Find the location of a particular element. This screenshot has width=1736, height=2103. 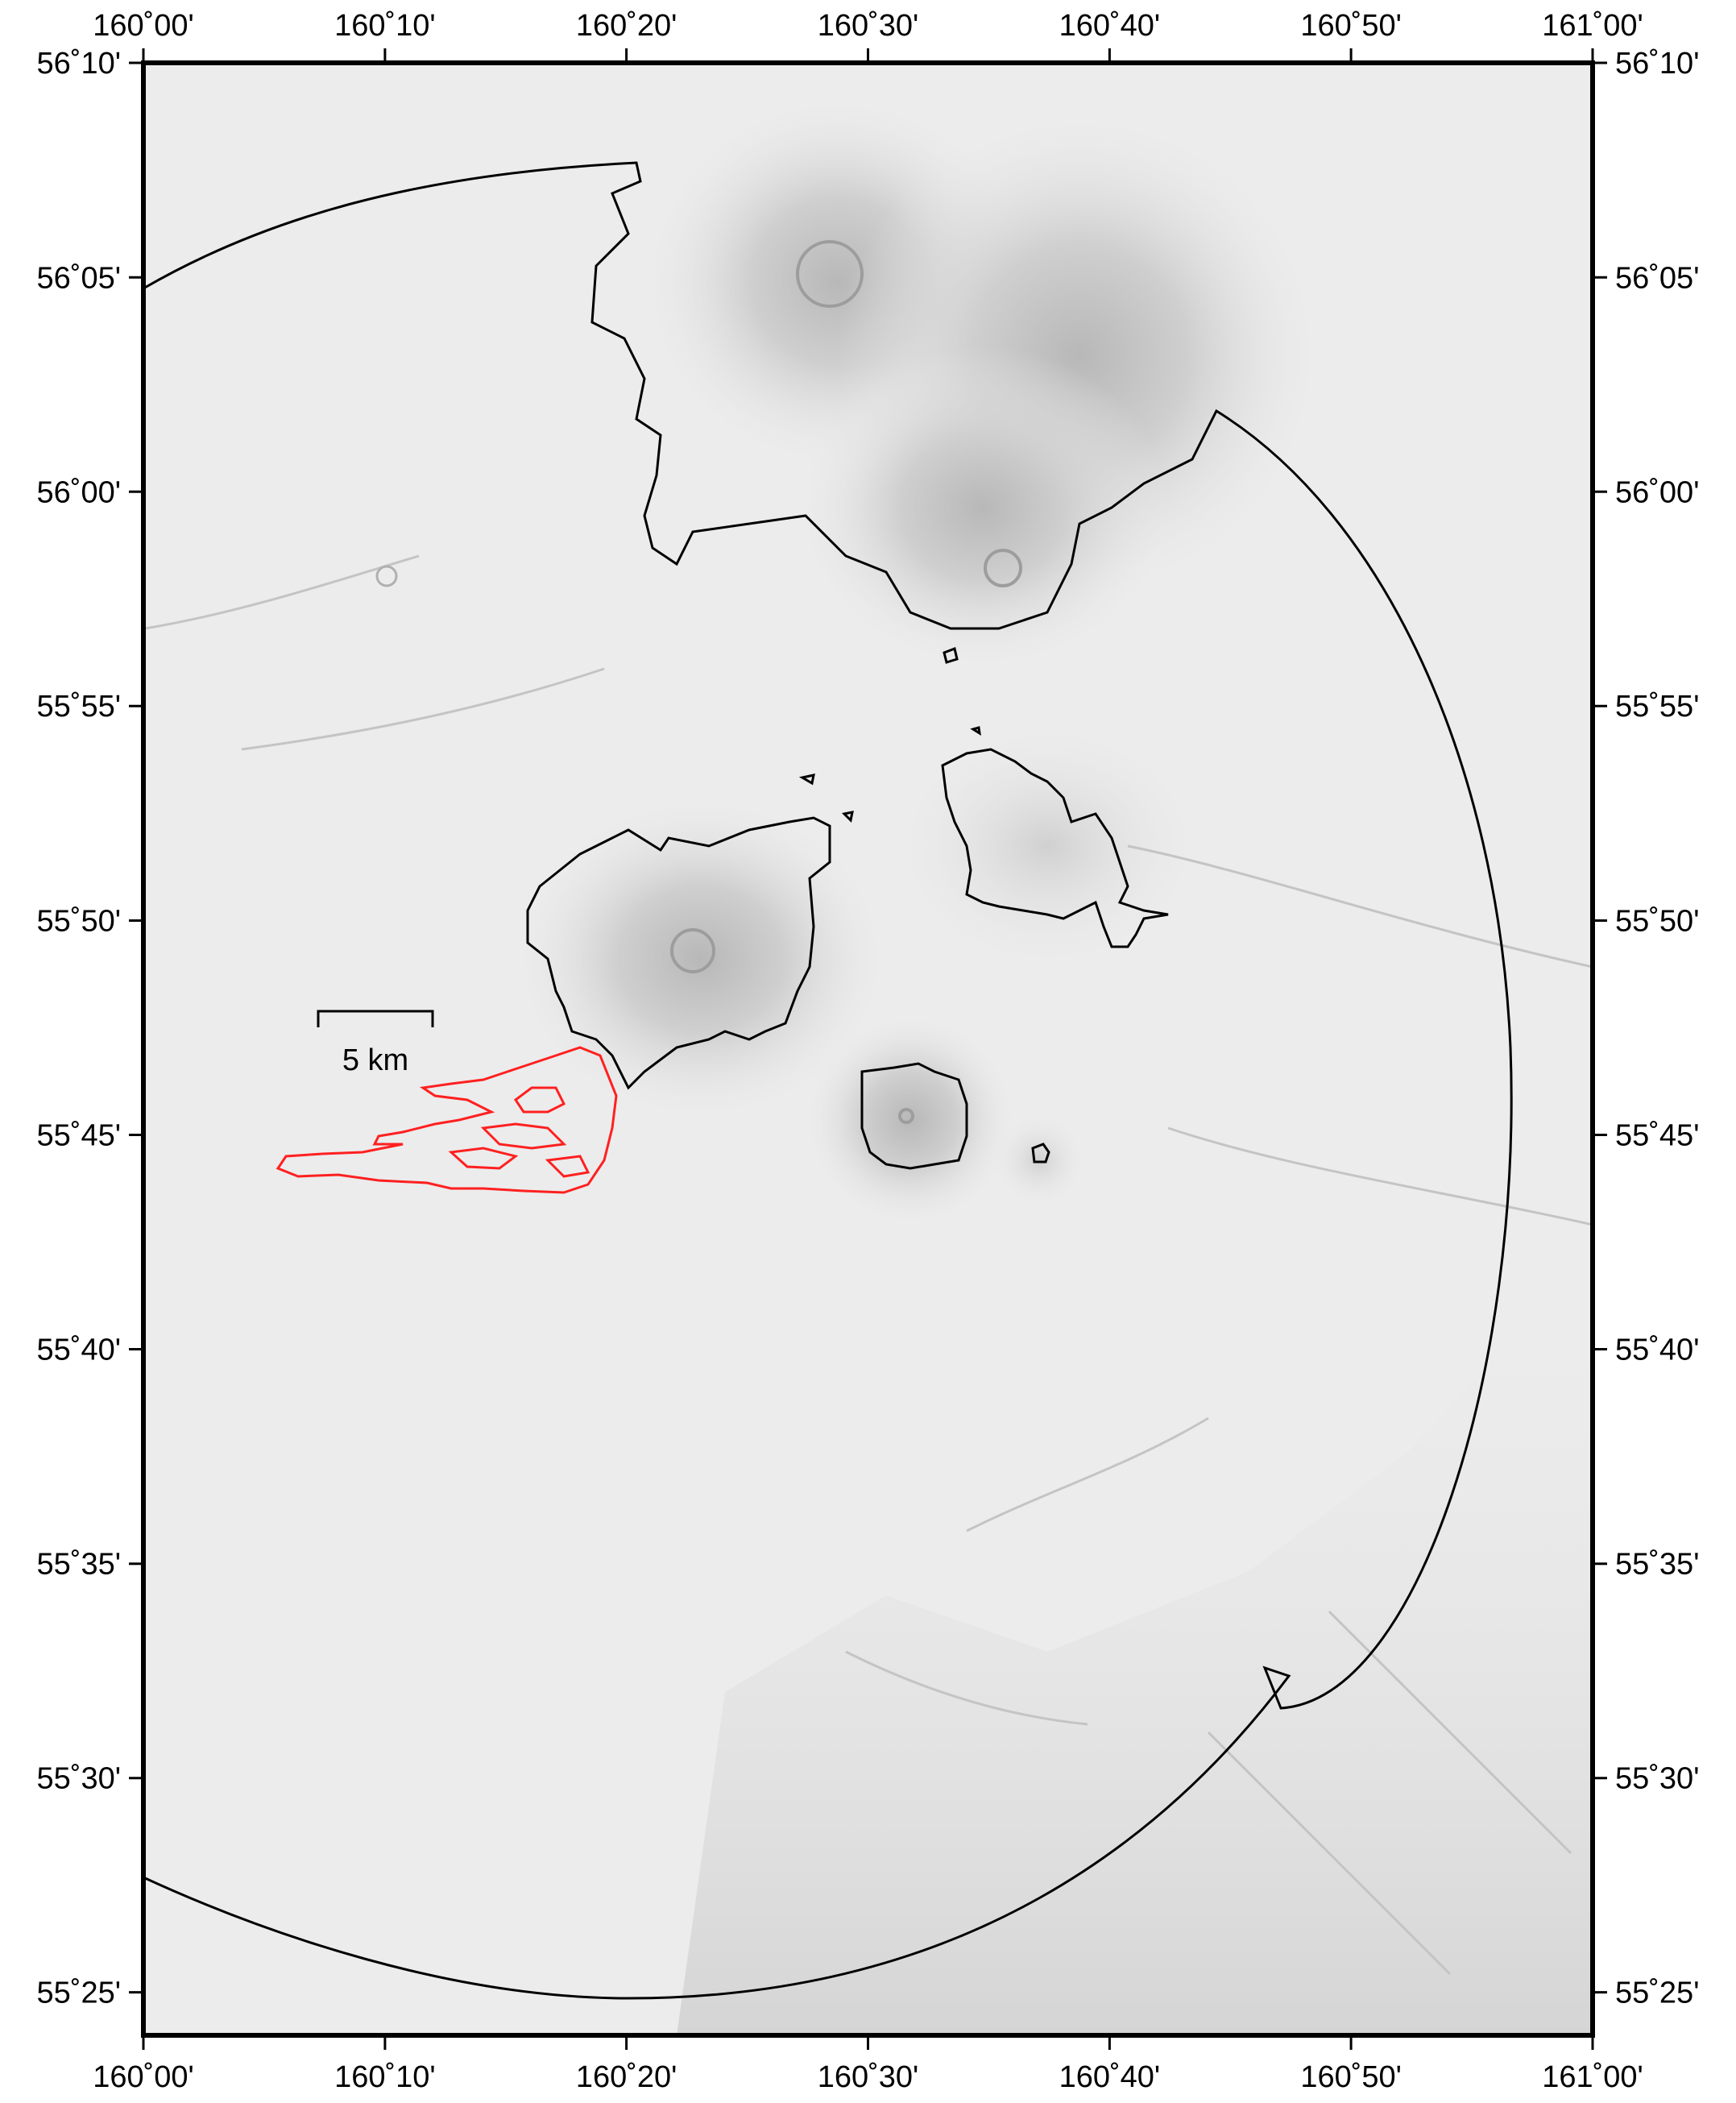

left-lat-label-5: 55˚45' is located at coordinates (79, 1135).